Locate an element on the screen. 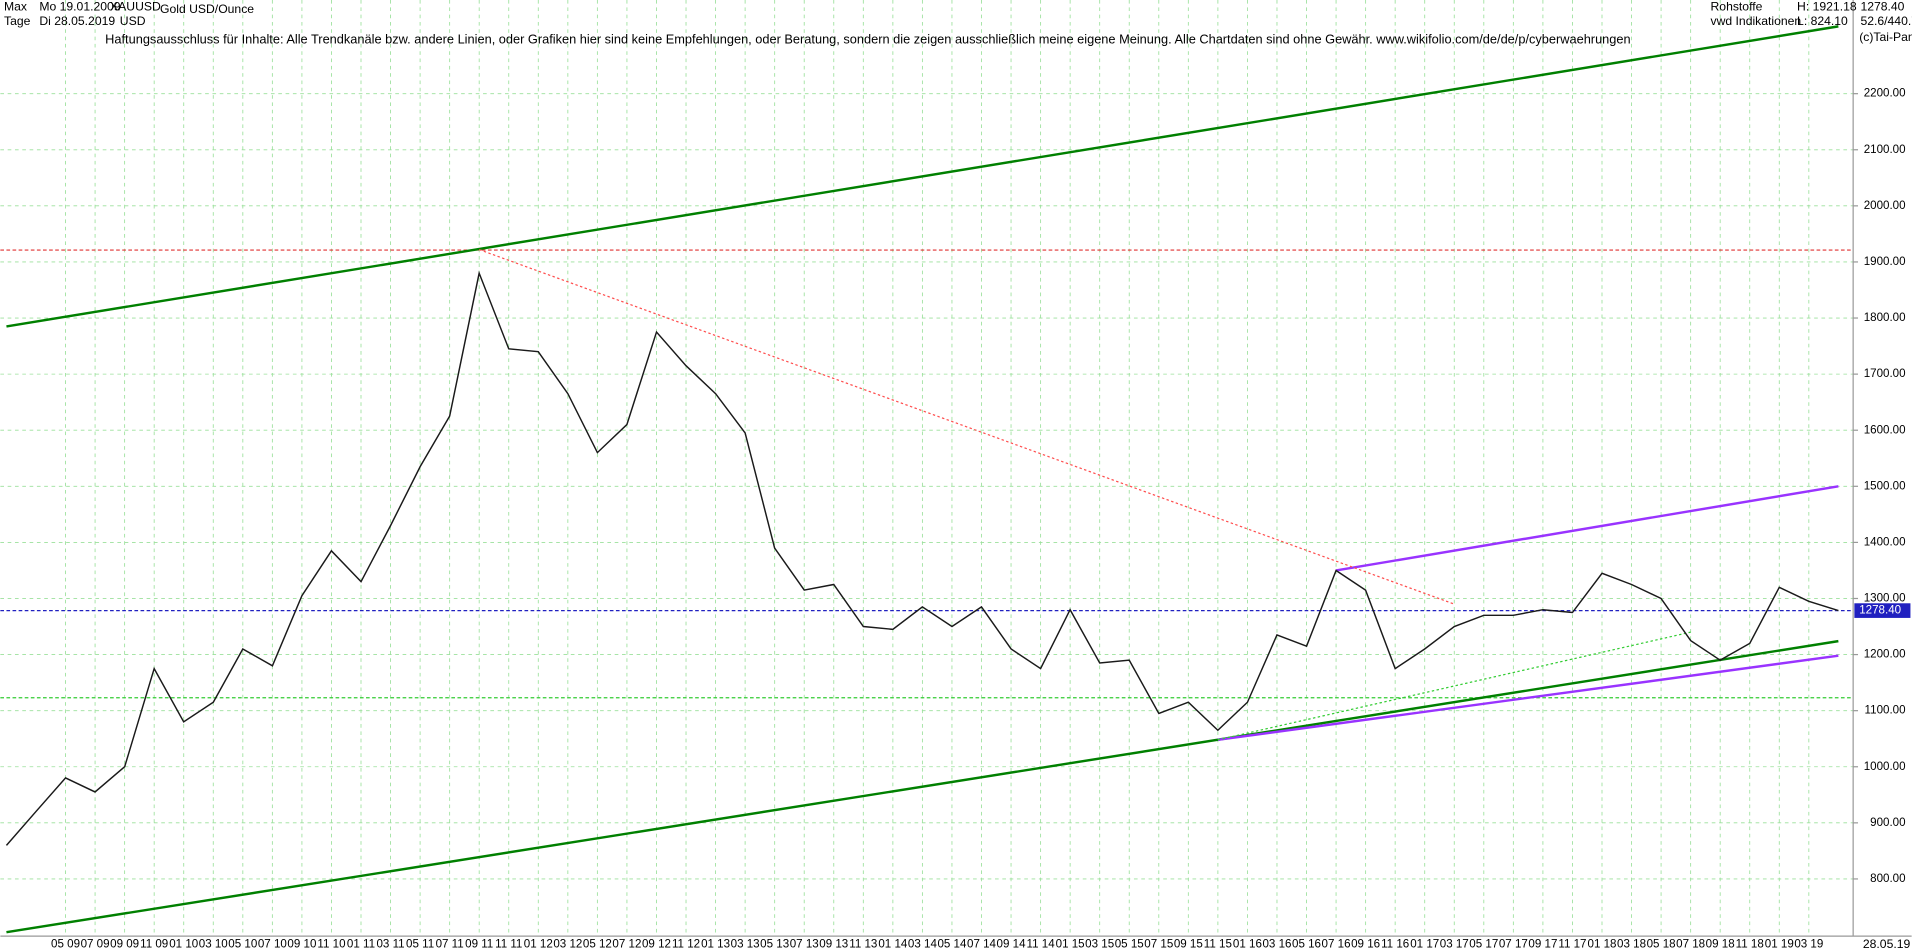 Image resolution: width=1912 pixels, height=952 pixels. y-tick-label: 1600.00 is located at coordinates (1885, 430).